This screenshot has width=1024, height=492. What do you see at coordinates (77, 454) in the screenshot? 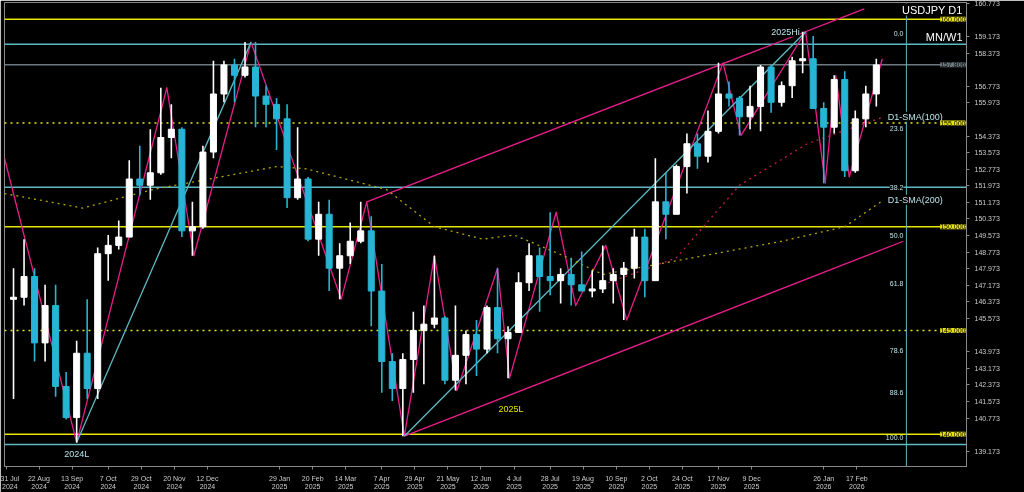
I see `annotation: 2024L` at bounding box center [77, 454].